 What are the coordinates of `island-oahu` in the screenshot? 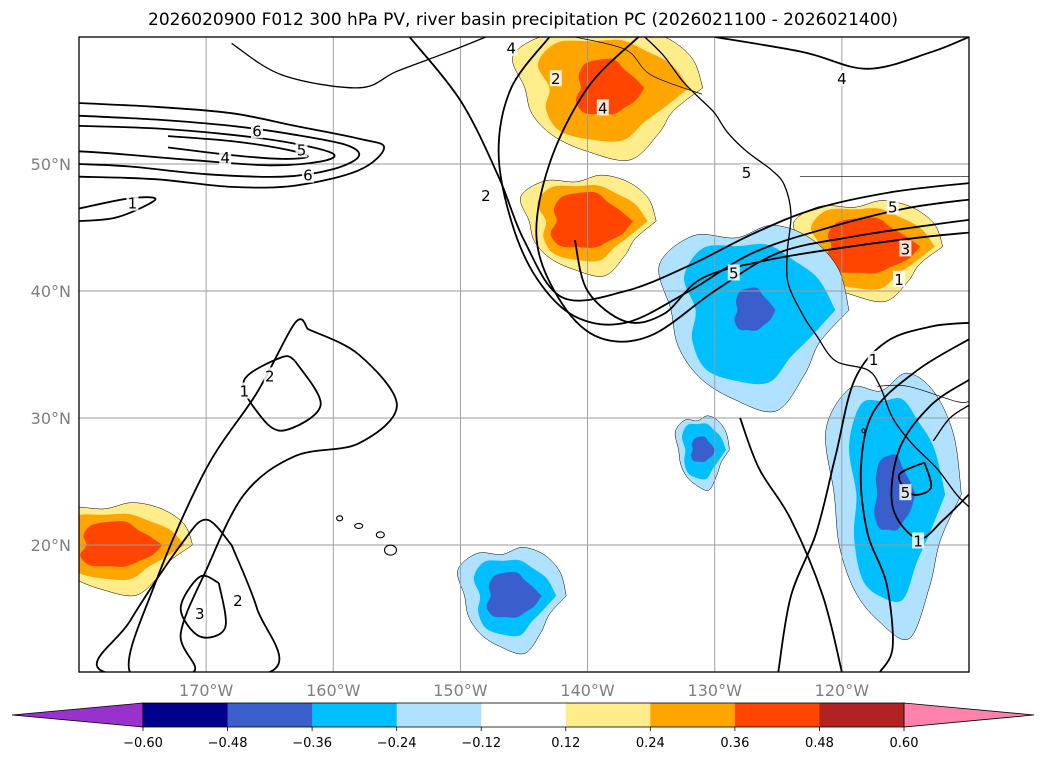 It's located at (359, 526).